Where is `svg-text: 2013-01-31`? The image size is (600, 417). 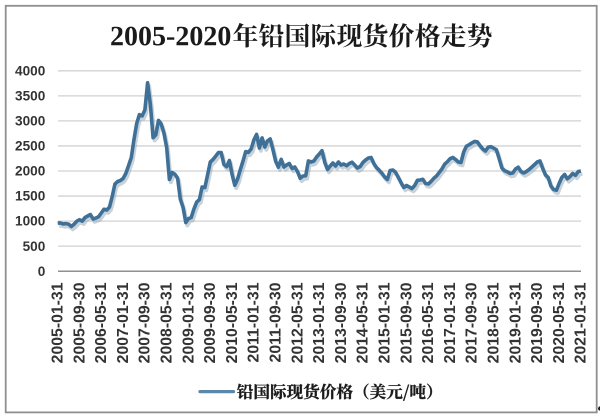 svg-text: 2013-01-31 is located at coordinates (319, 322).